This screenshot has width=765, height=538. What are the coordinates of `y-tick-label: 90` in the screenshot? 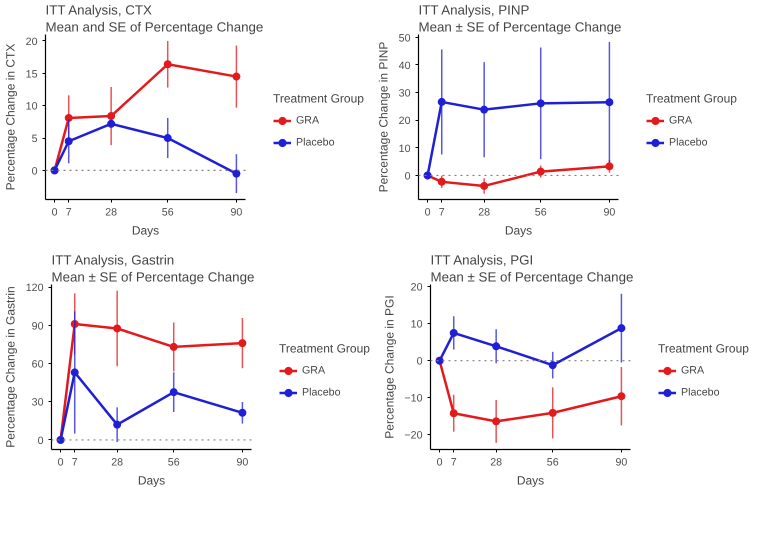 It's located at (38, 326).